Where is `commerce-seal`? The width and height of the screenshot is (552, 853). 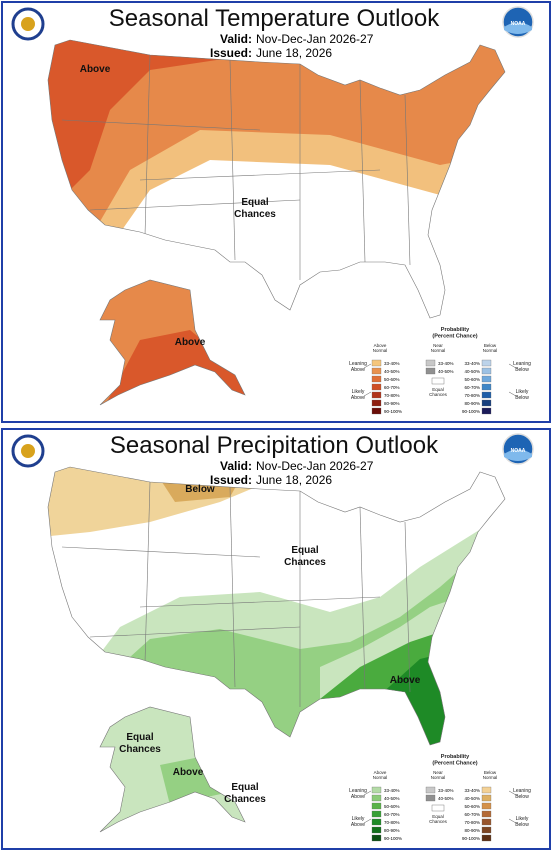 commerce-seal is located at coordinates (28, 451).